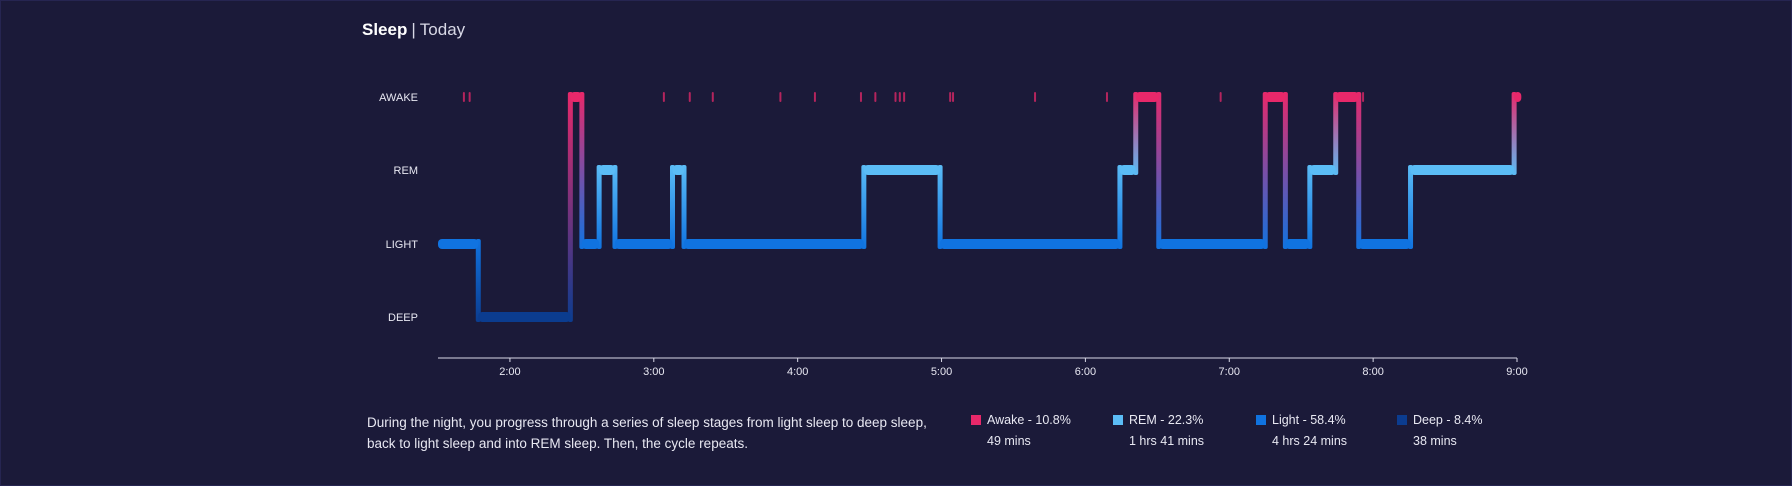 Image resolution: width=1792 pixels, height=486 pixels. I want to click on x-tick-label: 2:00, so click(509, 372).